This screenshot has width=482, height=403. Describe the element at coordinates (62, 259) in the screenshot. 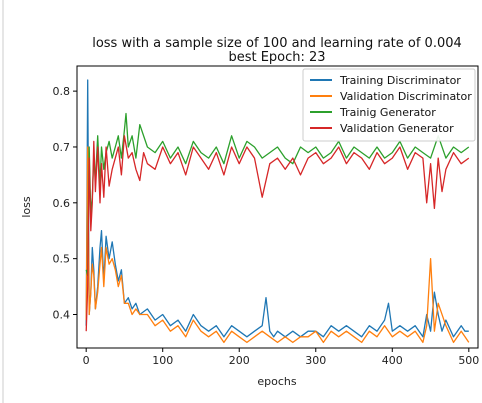

I see `y-tick-label: 0.5` at that location.